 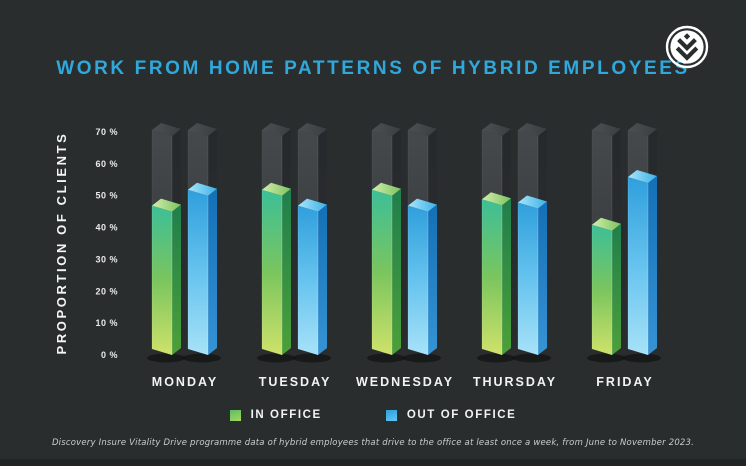 What do you see at coordinates (542, 278) in the screenshot?
I see `bar-thursday-out-of-office-right-face` at bounding box center [542, 278].